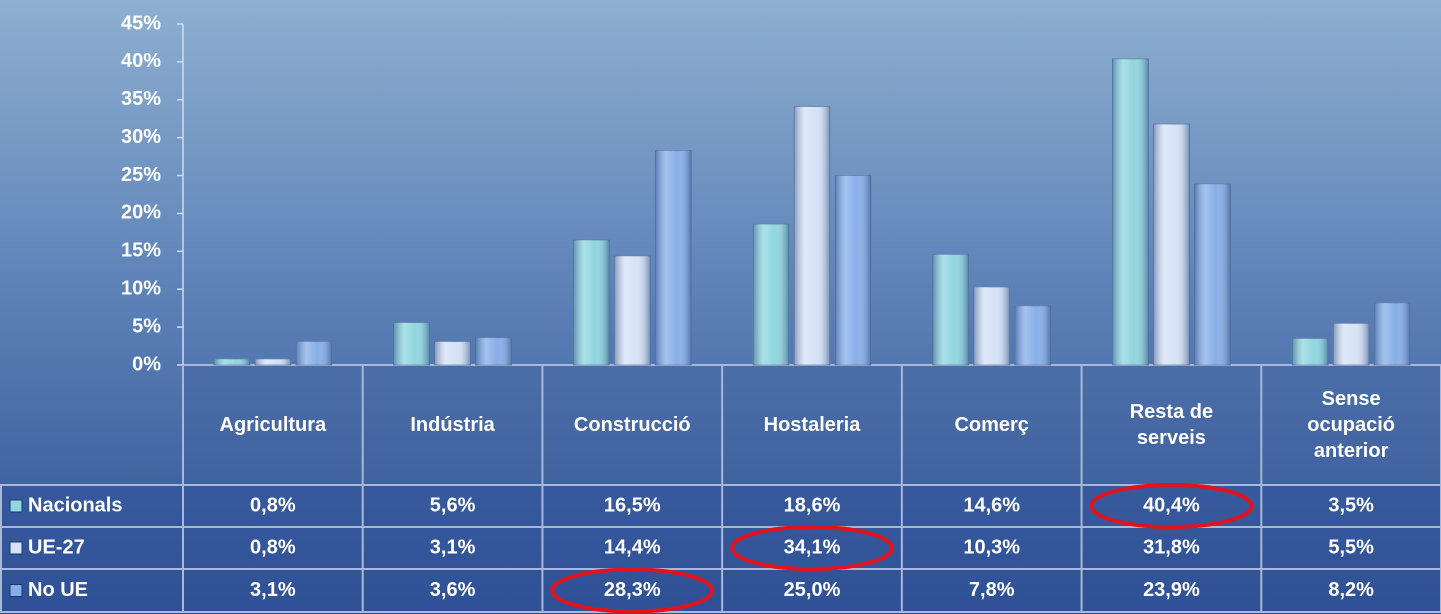  Describe the element at coordinates (75, 505) in the screenshot. I see `legend-label: Nacionals` at that location.